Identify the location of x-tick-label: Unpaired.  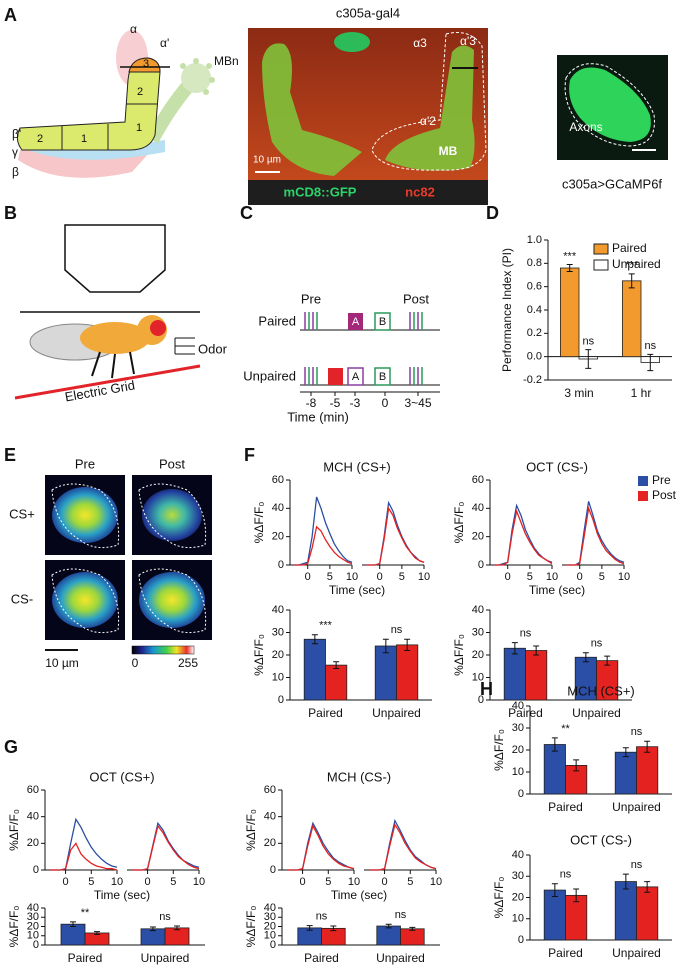
(396, 713).